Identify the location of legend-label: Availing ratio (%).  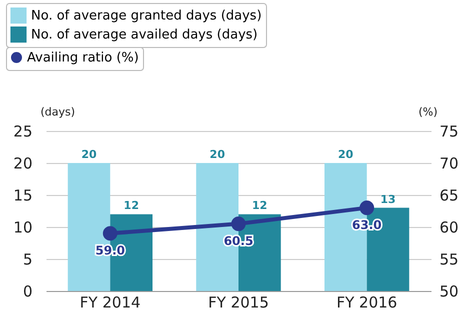
(83, 58).